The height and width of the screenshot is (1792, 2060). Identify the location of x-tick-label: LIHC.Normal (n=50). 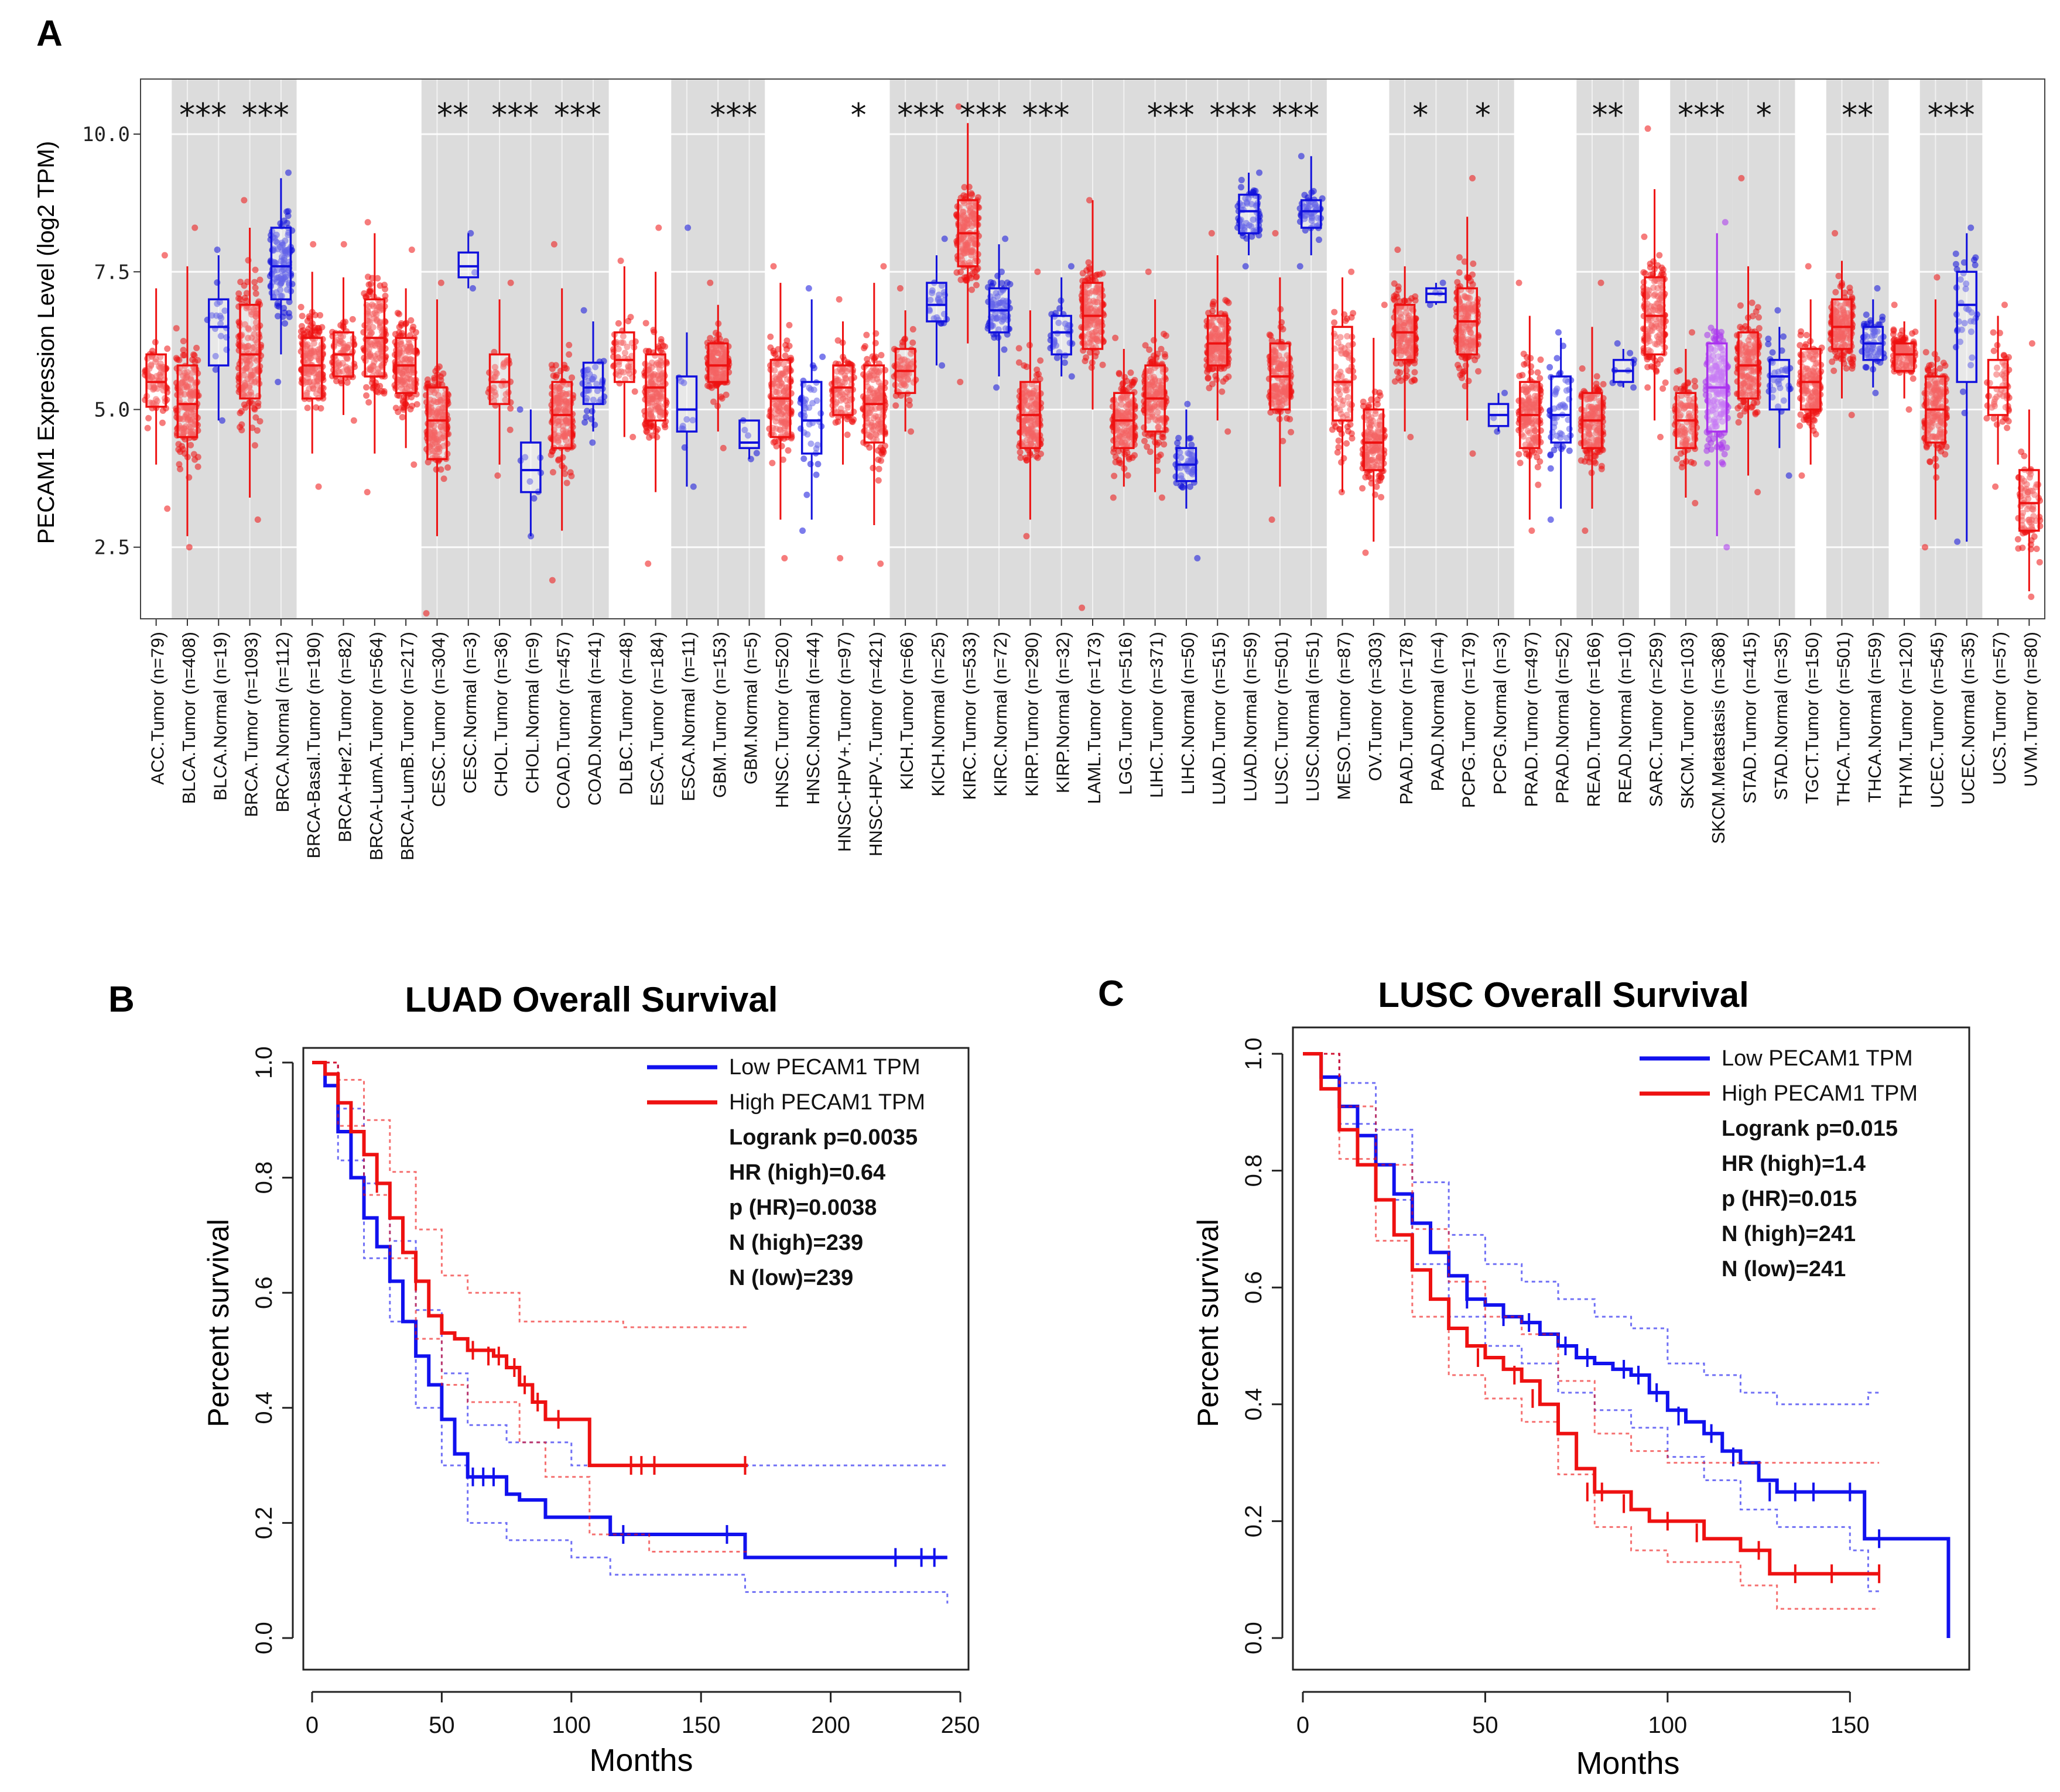
(1188, 713).